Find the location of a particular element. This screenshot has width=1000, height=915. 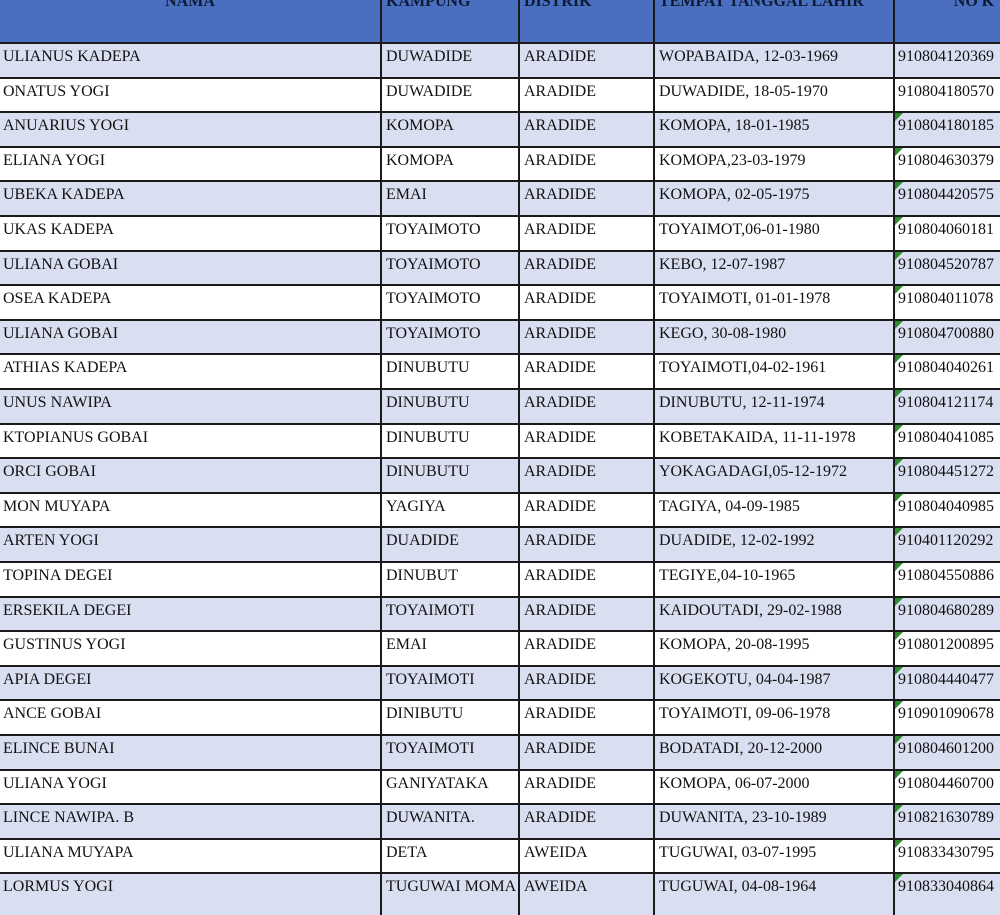

header-nama: NAMA is located at coordinates (190, 22).